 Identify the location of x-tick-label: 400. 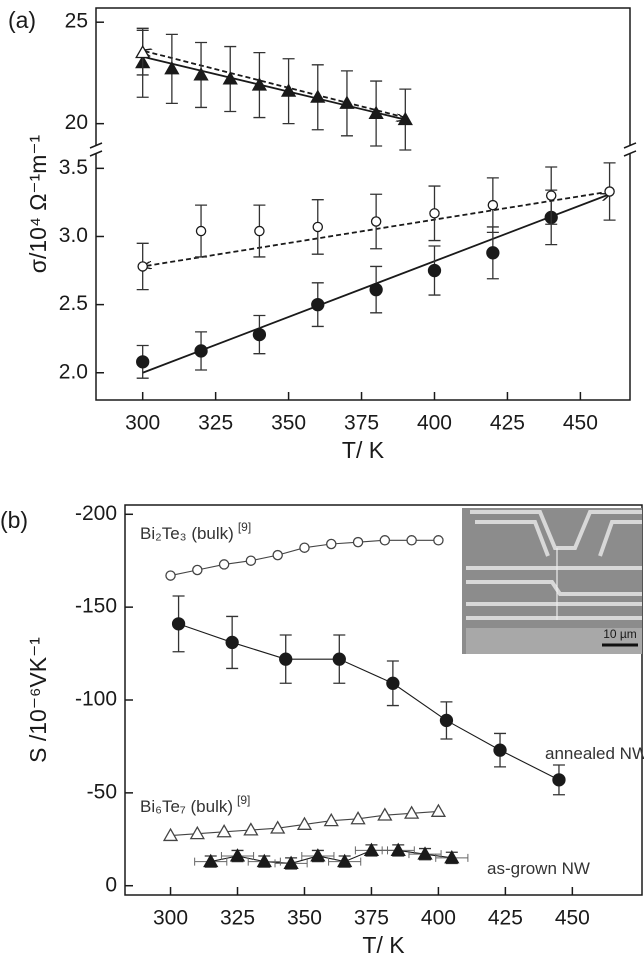
(438, 918).